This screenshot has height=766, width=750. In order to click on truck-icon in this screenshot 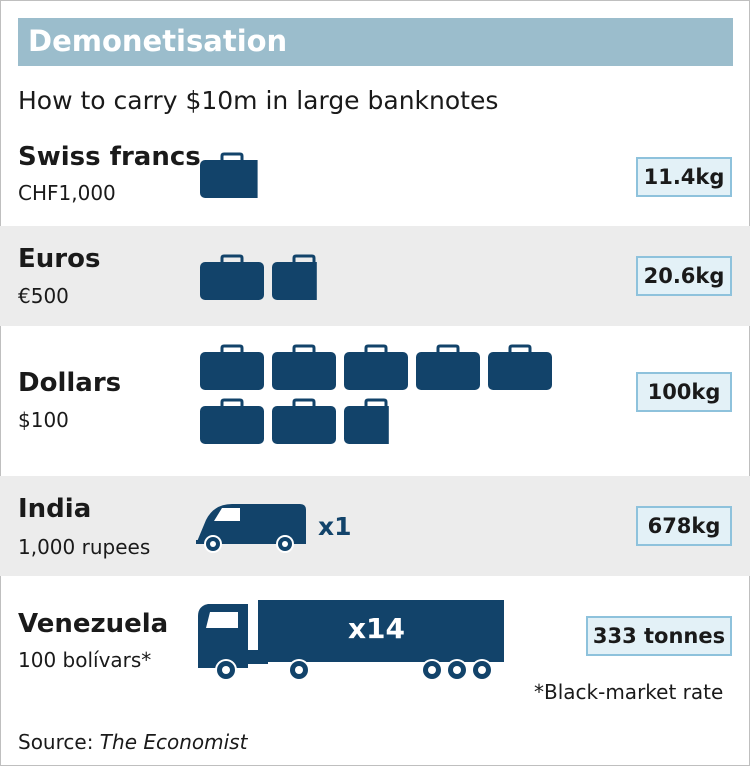, I will do `click(351, 640)`.